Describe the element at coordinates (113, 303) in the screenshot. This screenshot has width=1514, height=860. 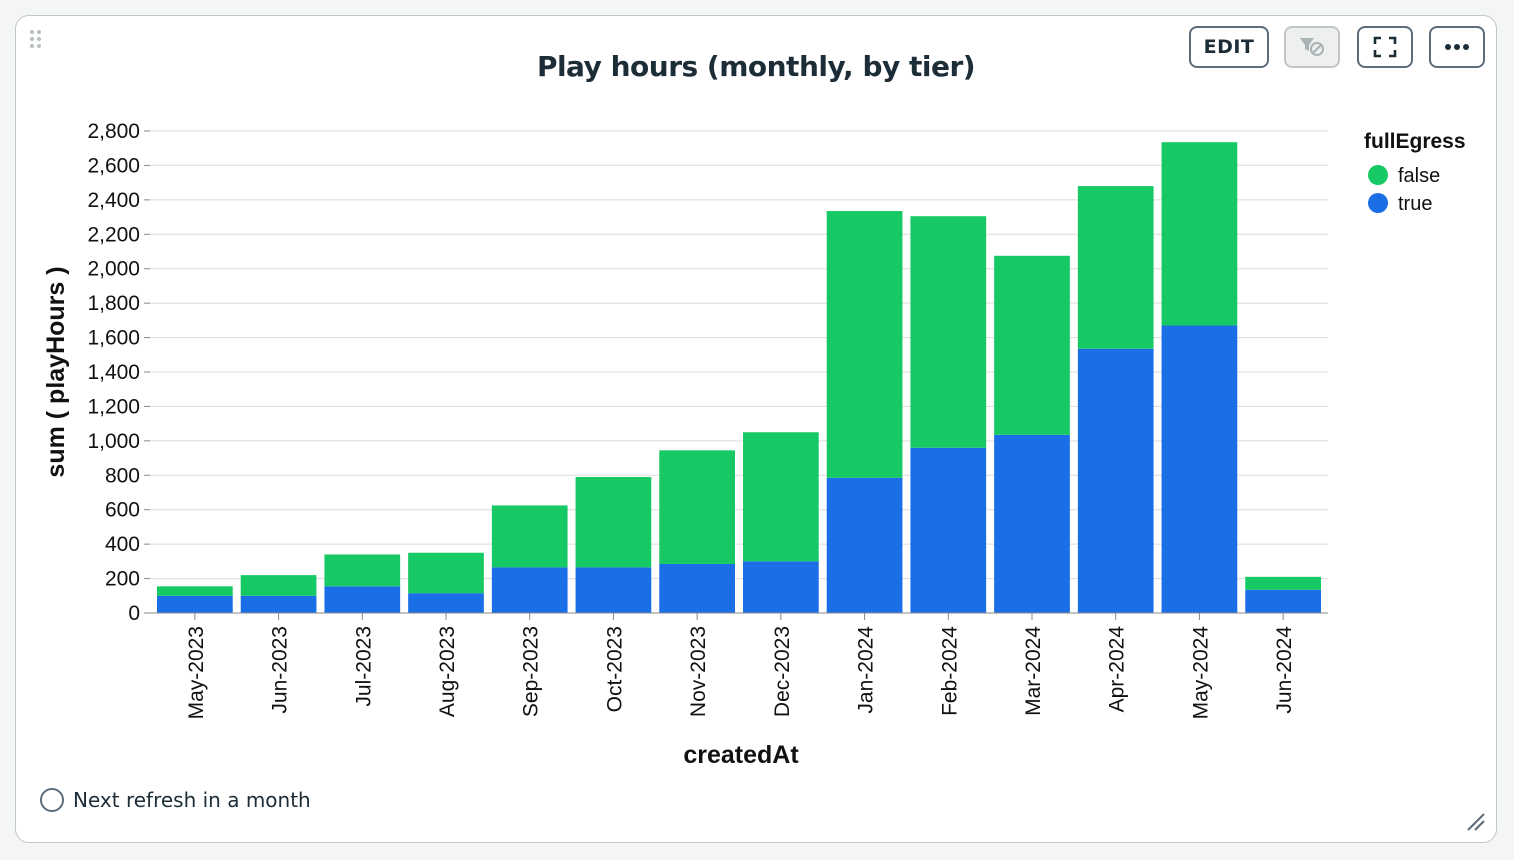
I see `y-tick-label: 1,800` at that location.